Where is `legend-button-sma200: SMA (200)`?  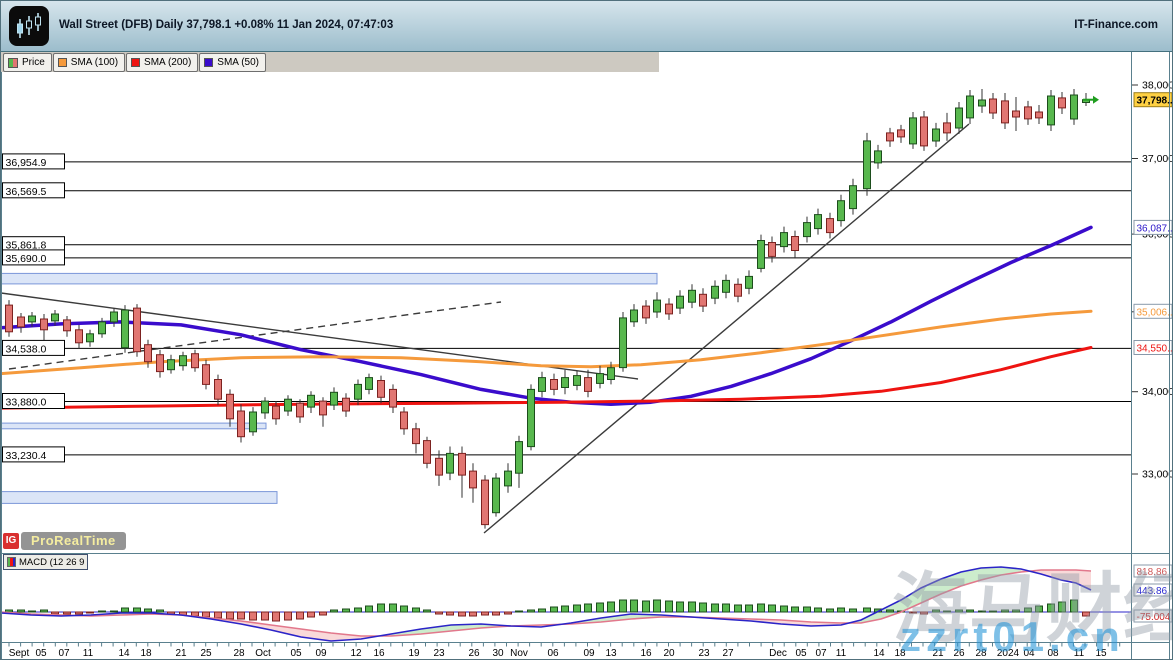
legend-button-sma200: SMA (200) is located at coordinates (162, 62).